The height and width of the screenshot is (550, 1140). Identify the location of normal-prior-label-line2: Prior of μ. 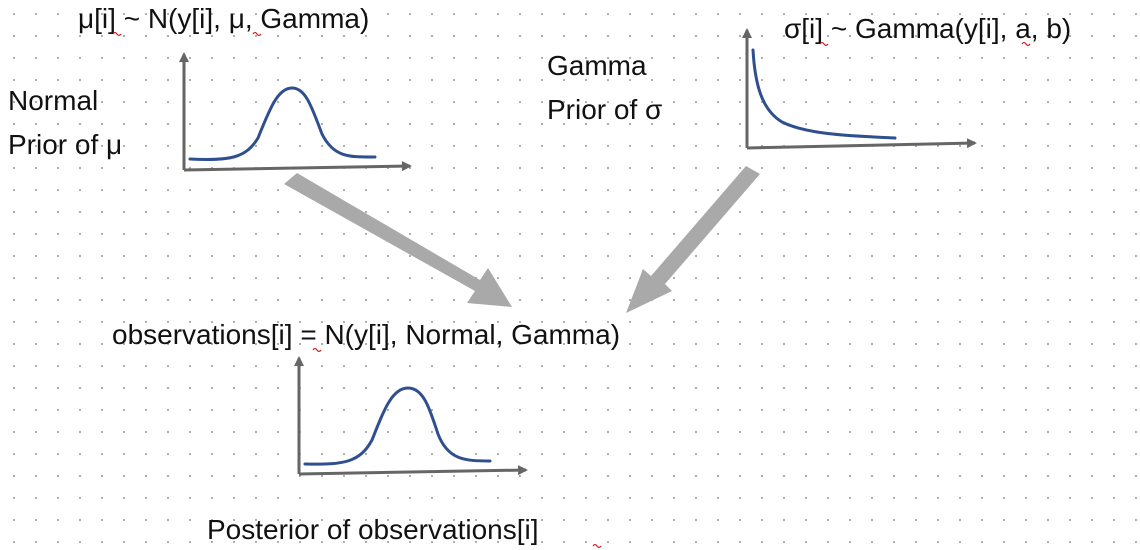
(65, 144).